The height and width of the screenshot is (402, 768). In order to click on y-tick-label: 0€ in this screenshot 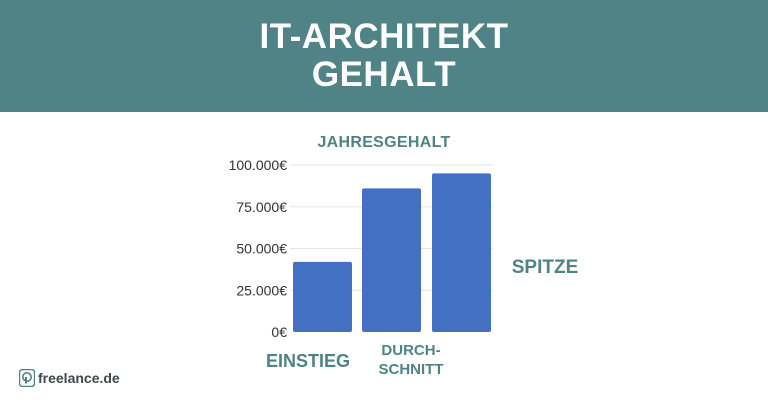, I will do `click(279, 332)`.